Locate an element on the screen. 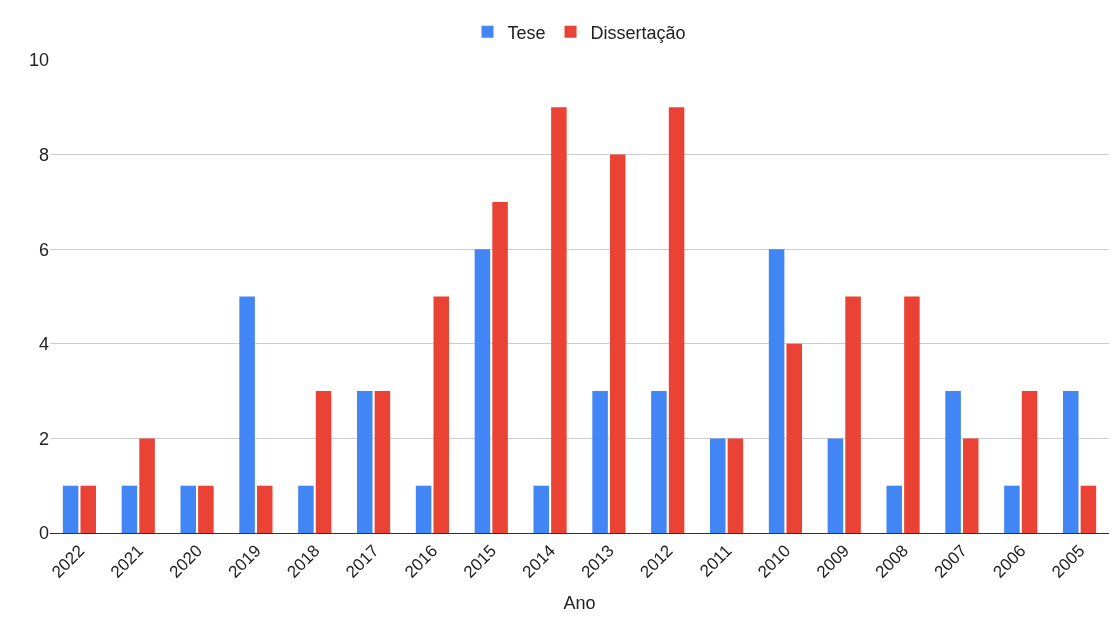 Image resolution: width=1119 pixels, height=619 pixels. y-tick-label: 10 is located at coordinates (38, 60).